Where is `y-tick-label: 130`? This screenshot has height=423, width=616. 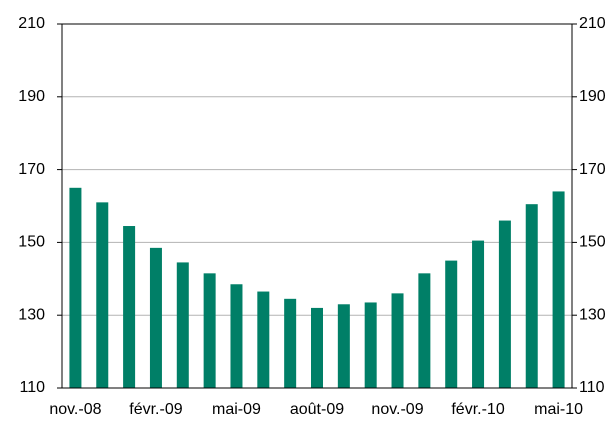
y-tick-label: 130 is located at coordinates (31, 314).